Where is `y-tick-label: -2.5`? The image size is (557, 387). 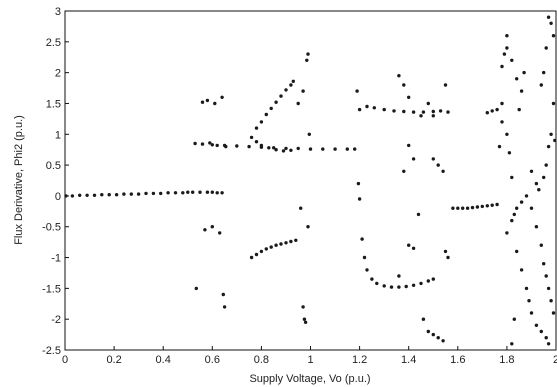
y-tick-label: -2.5 is located at coordinates (51, 351).